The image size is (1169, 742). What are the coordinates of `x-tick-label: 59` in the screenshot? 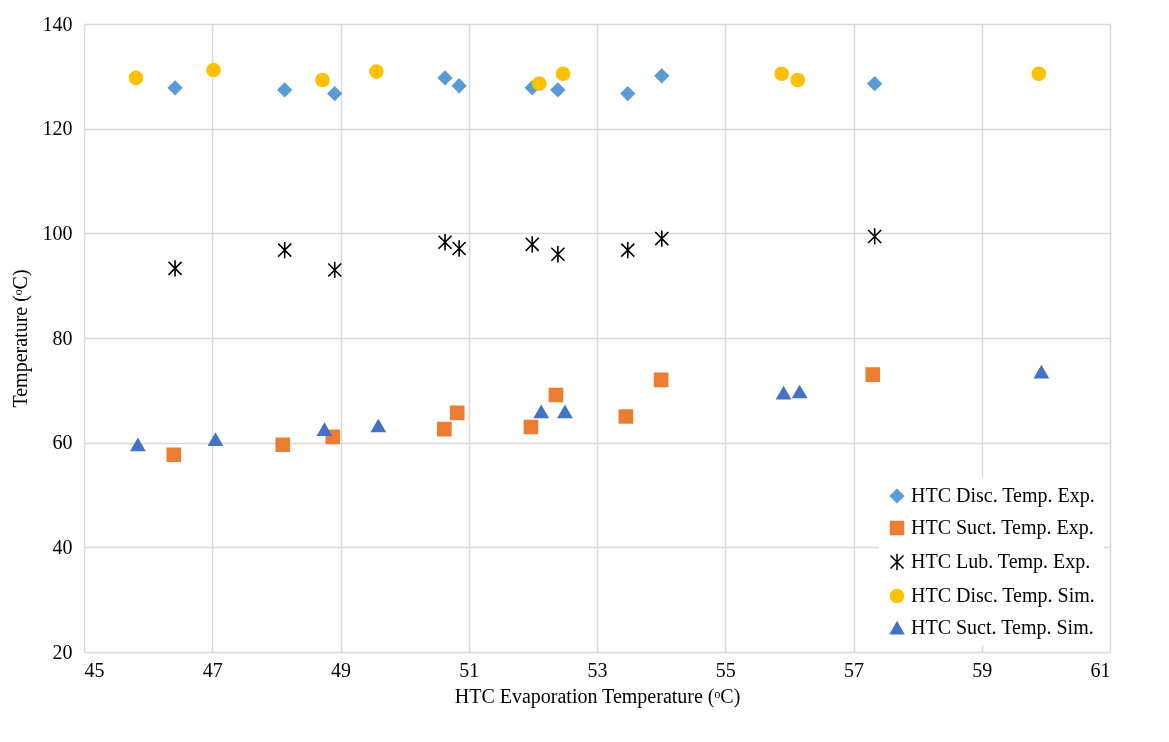 It's located at (982, 669).